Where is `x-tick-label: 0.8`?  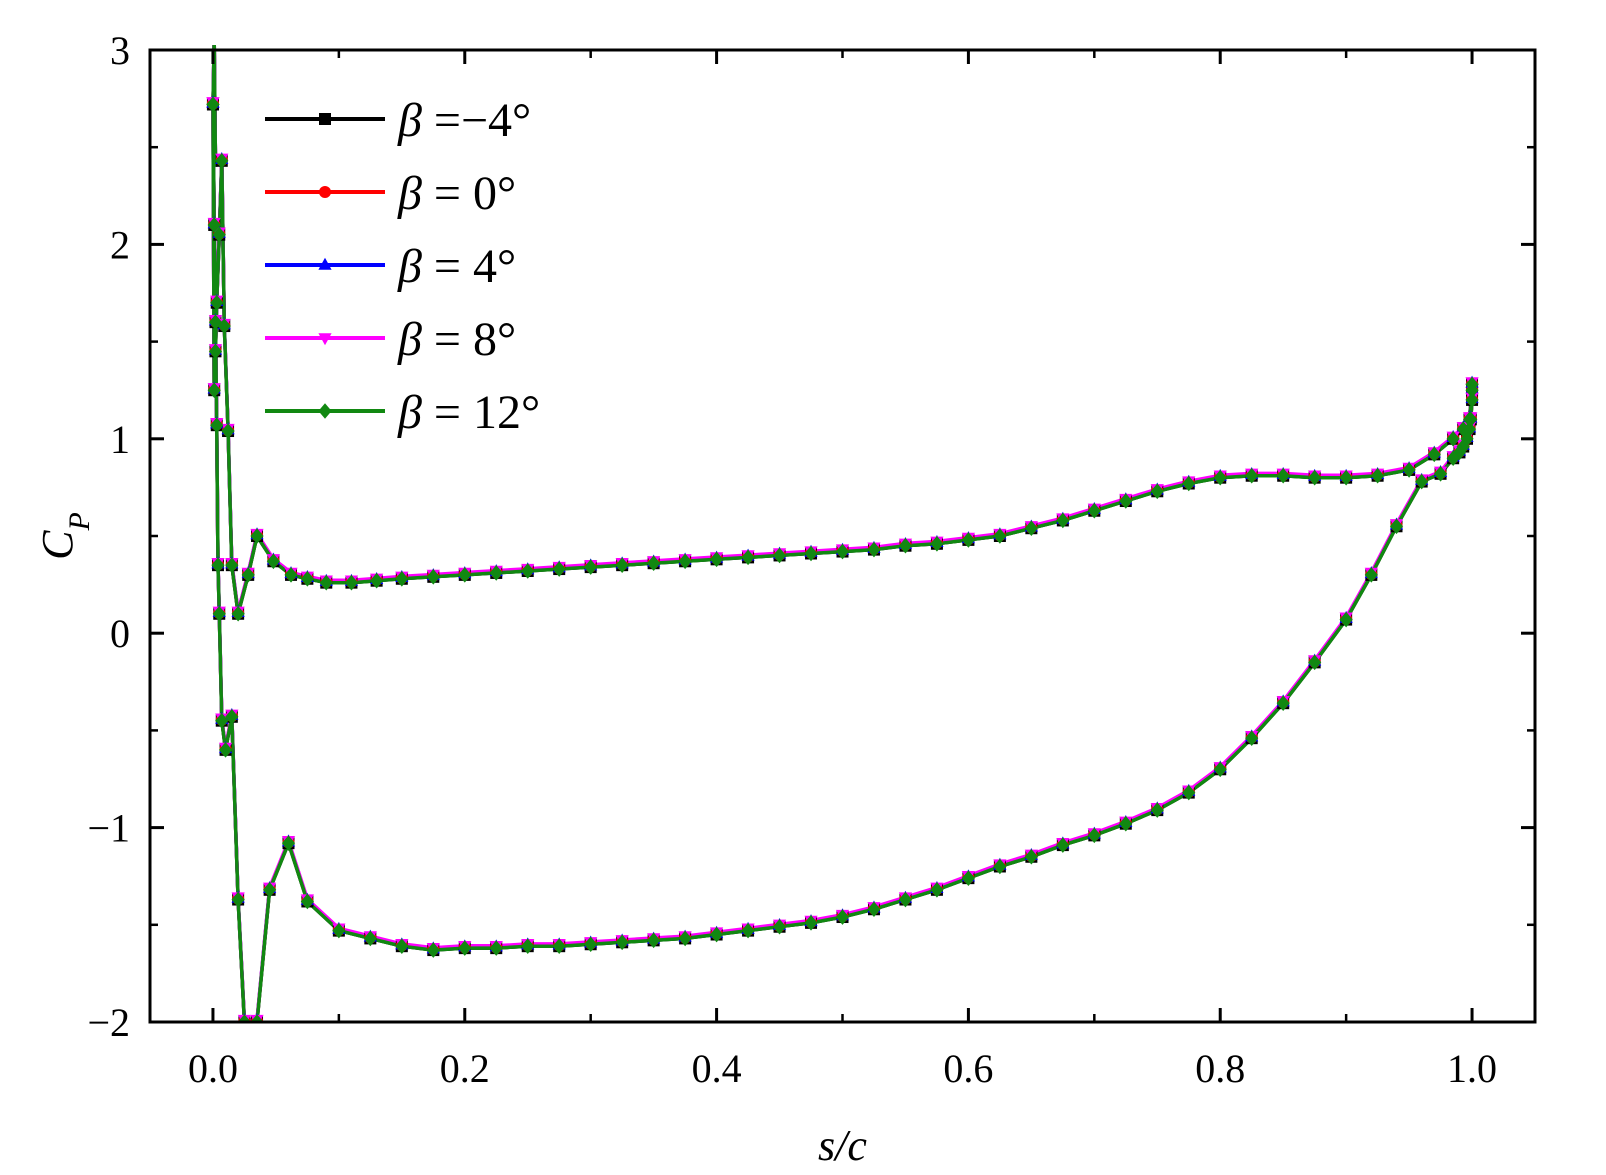 x-tick-label: 0.8 is located at coordinates (1220, 1068).